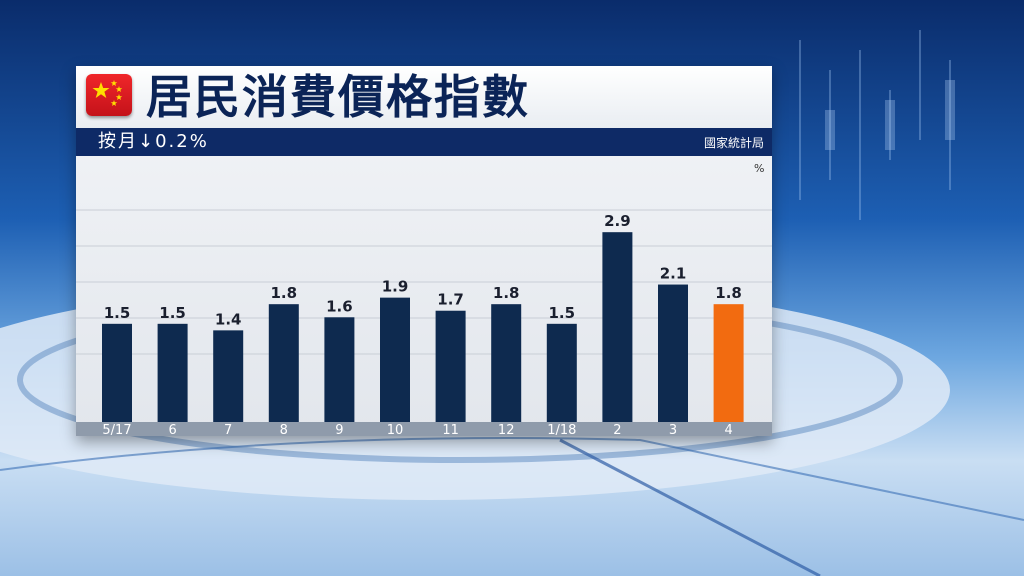 The image size is (1024, 576). I want to click on bar-value-label: 1.7, so click(450, 300).